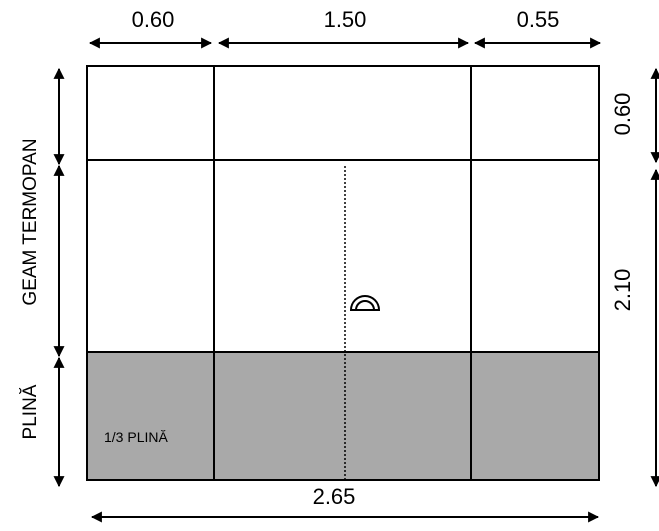  Describe the element at coordinates (153, 19) in the screenshot. I see `dim-label-top-left: 0.60` at that location.